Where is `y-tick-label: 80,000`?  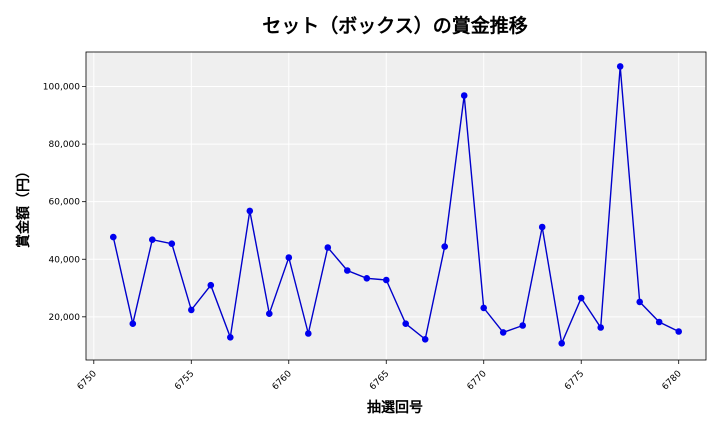 y-tick-label: 80,000 is located at coordinates (65, 145).